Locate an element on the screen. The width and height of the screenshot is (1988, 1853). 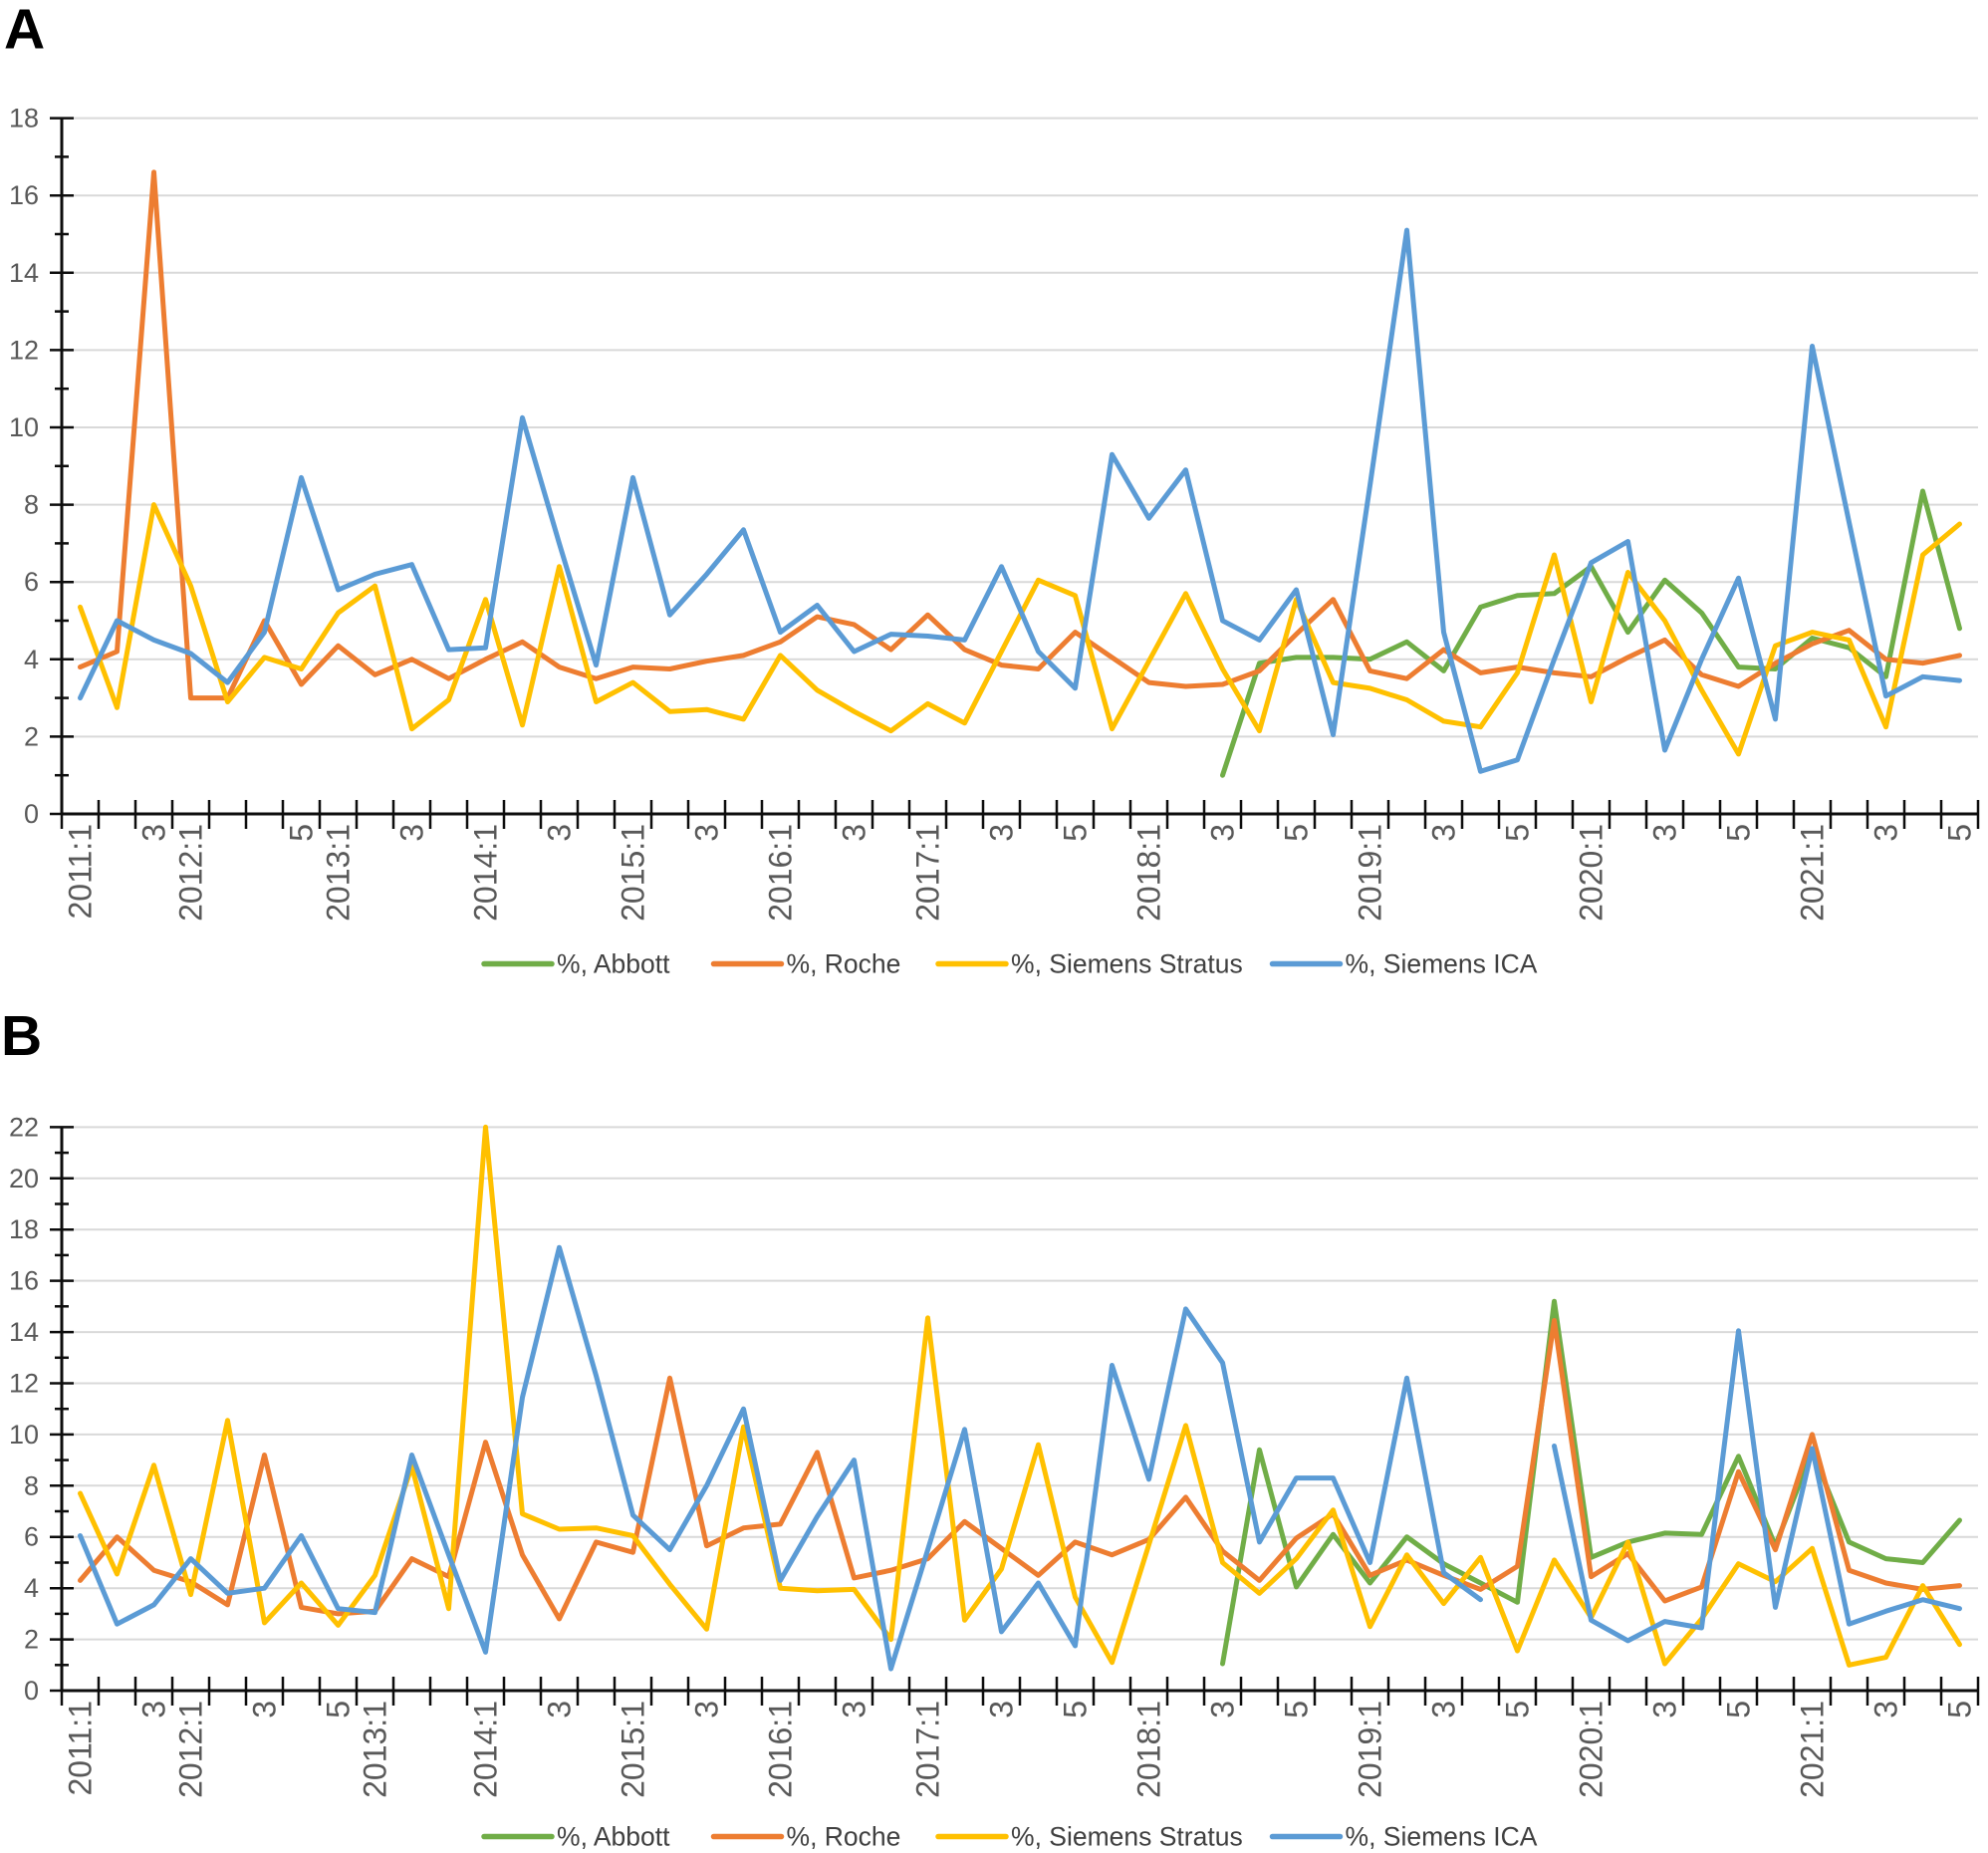
svg-text: B is located at coordinates (21, 1036).